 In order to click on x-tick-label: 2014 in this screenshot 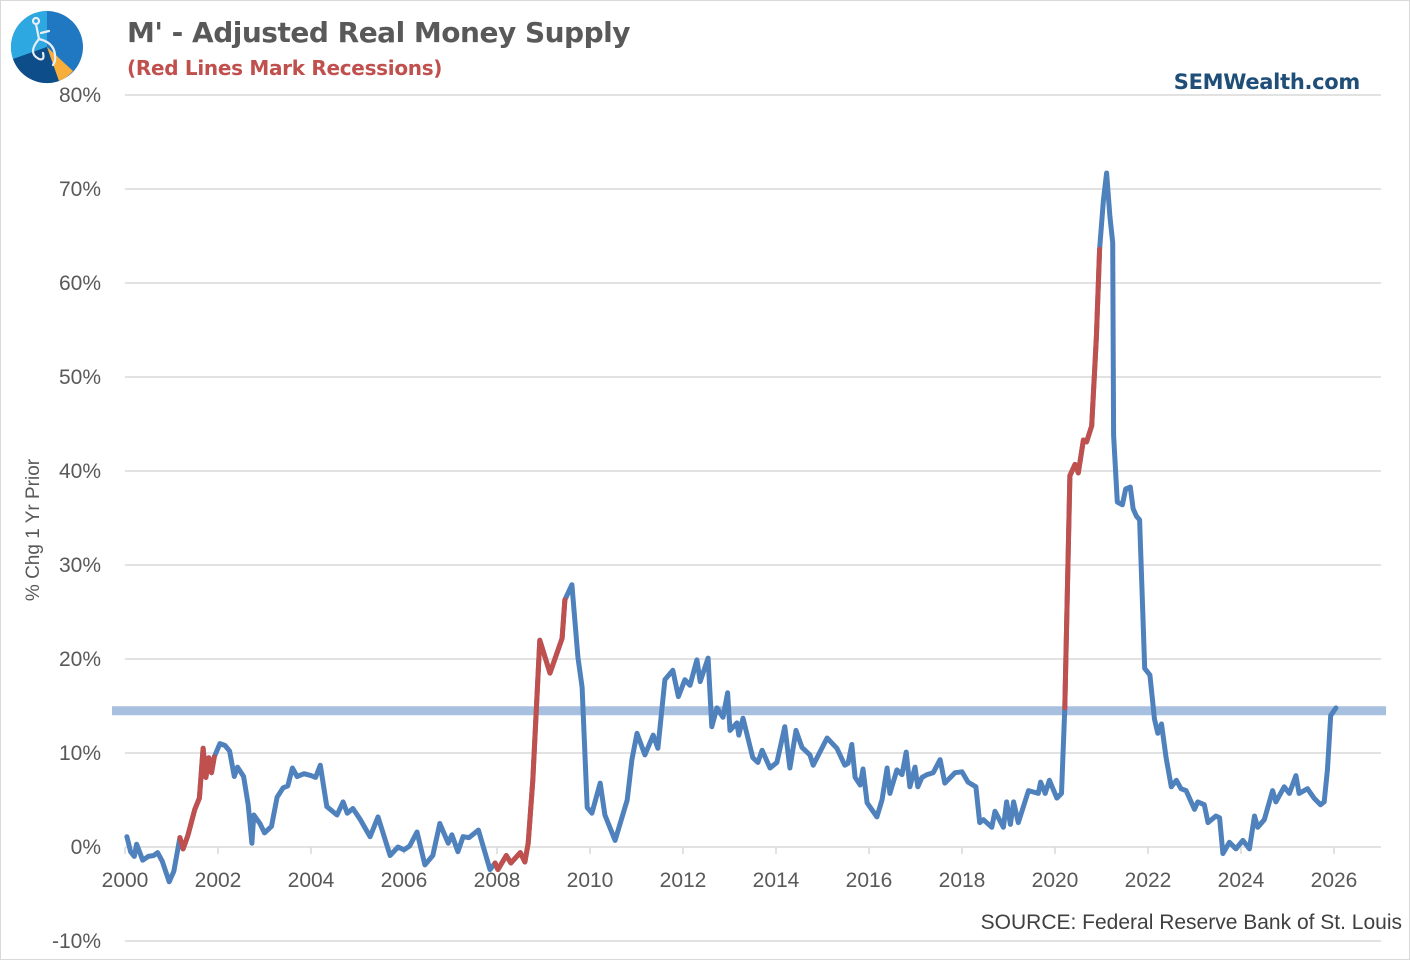, I will do `click(776, 880)`.